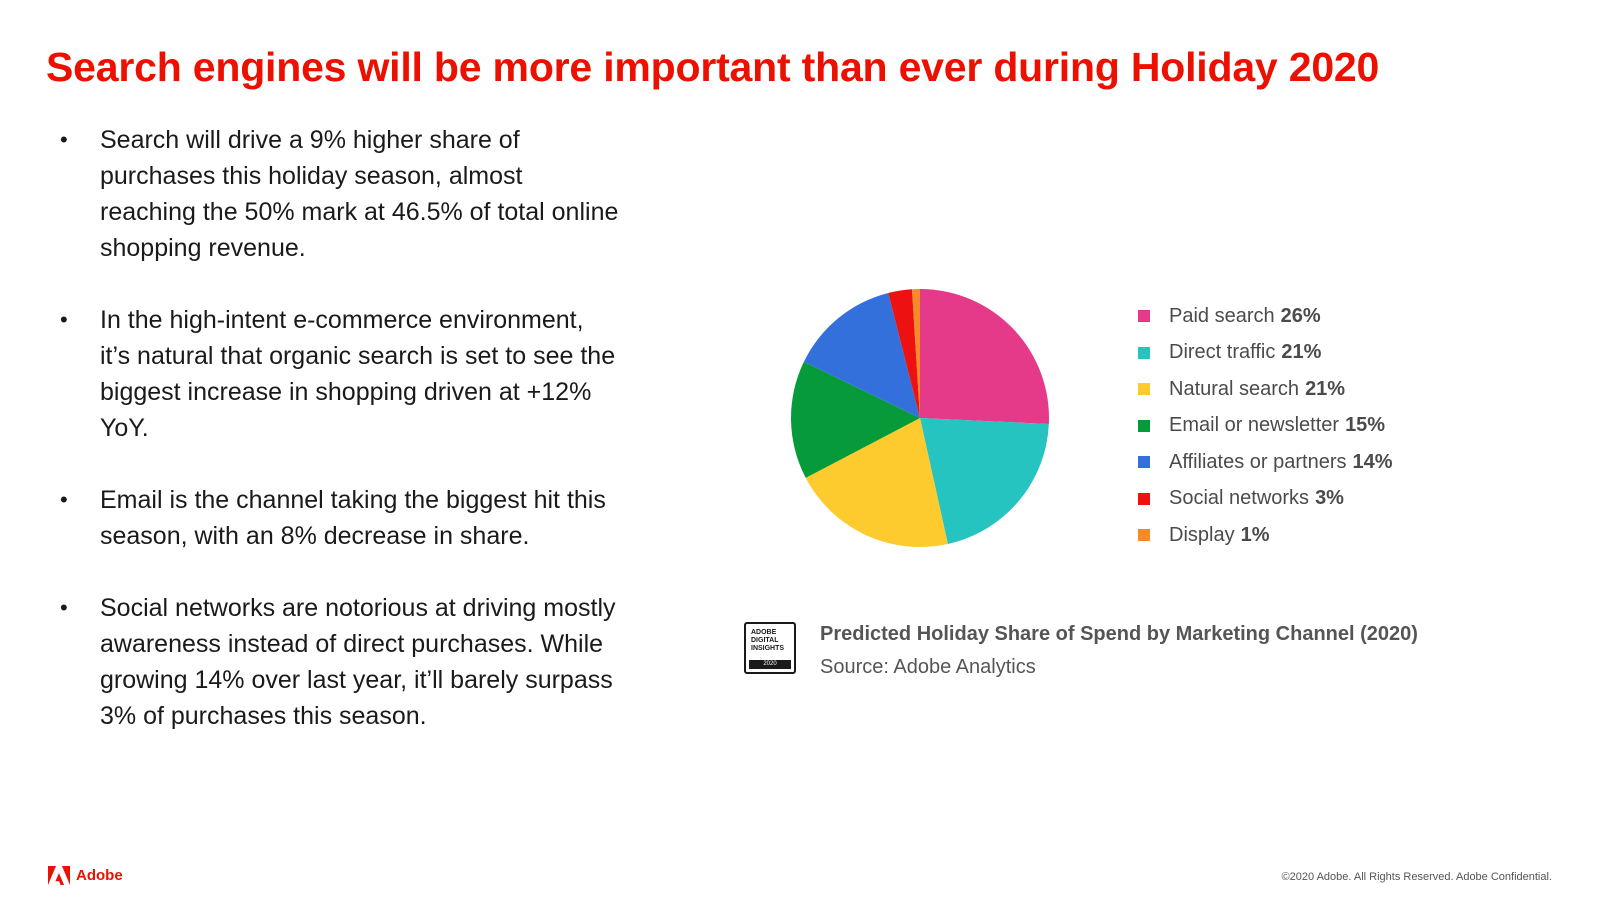 This screenshot has width=1600, height=900. I want to click on legend-value: 1%, so click(1255, 534).